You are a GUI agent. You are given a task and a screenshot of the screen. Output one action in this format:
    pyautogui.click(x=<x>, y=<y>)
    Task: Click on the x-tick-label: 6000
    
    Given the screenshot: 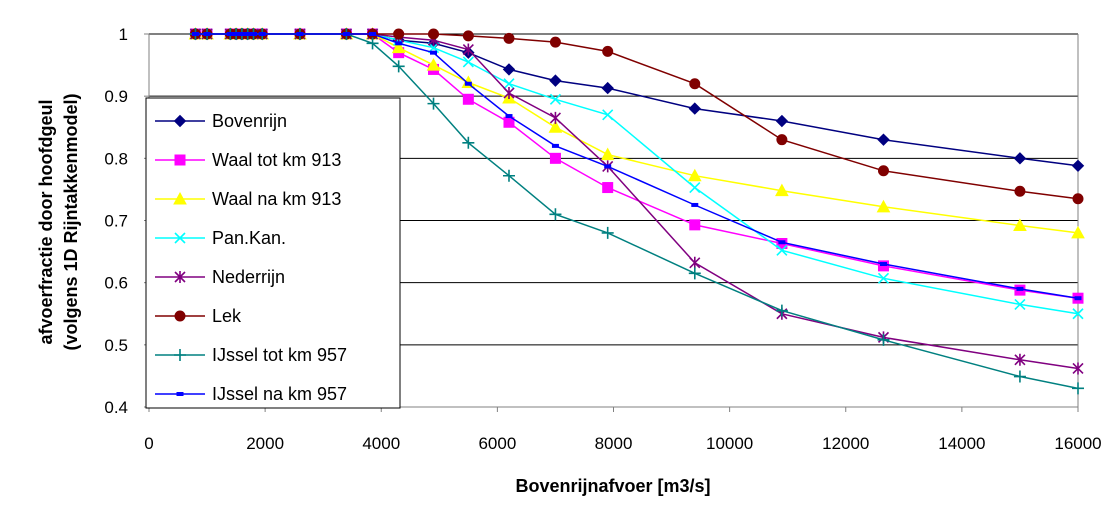 What is the action you would take?
    pyautogui.click(x=497, y=443)
    